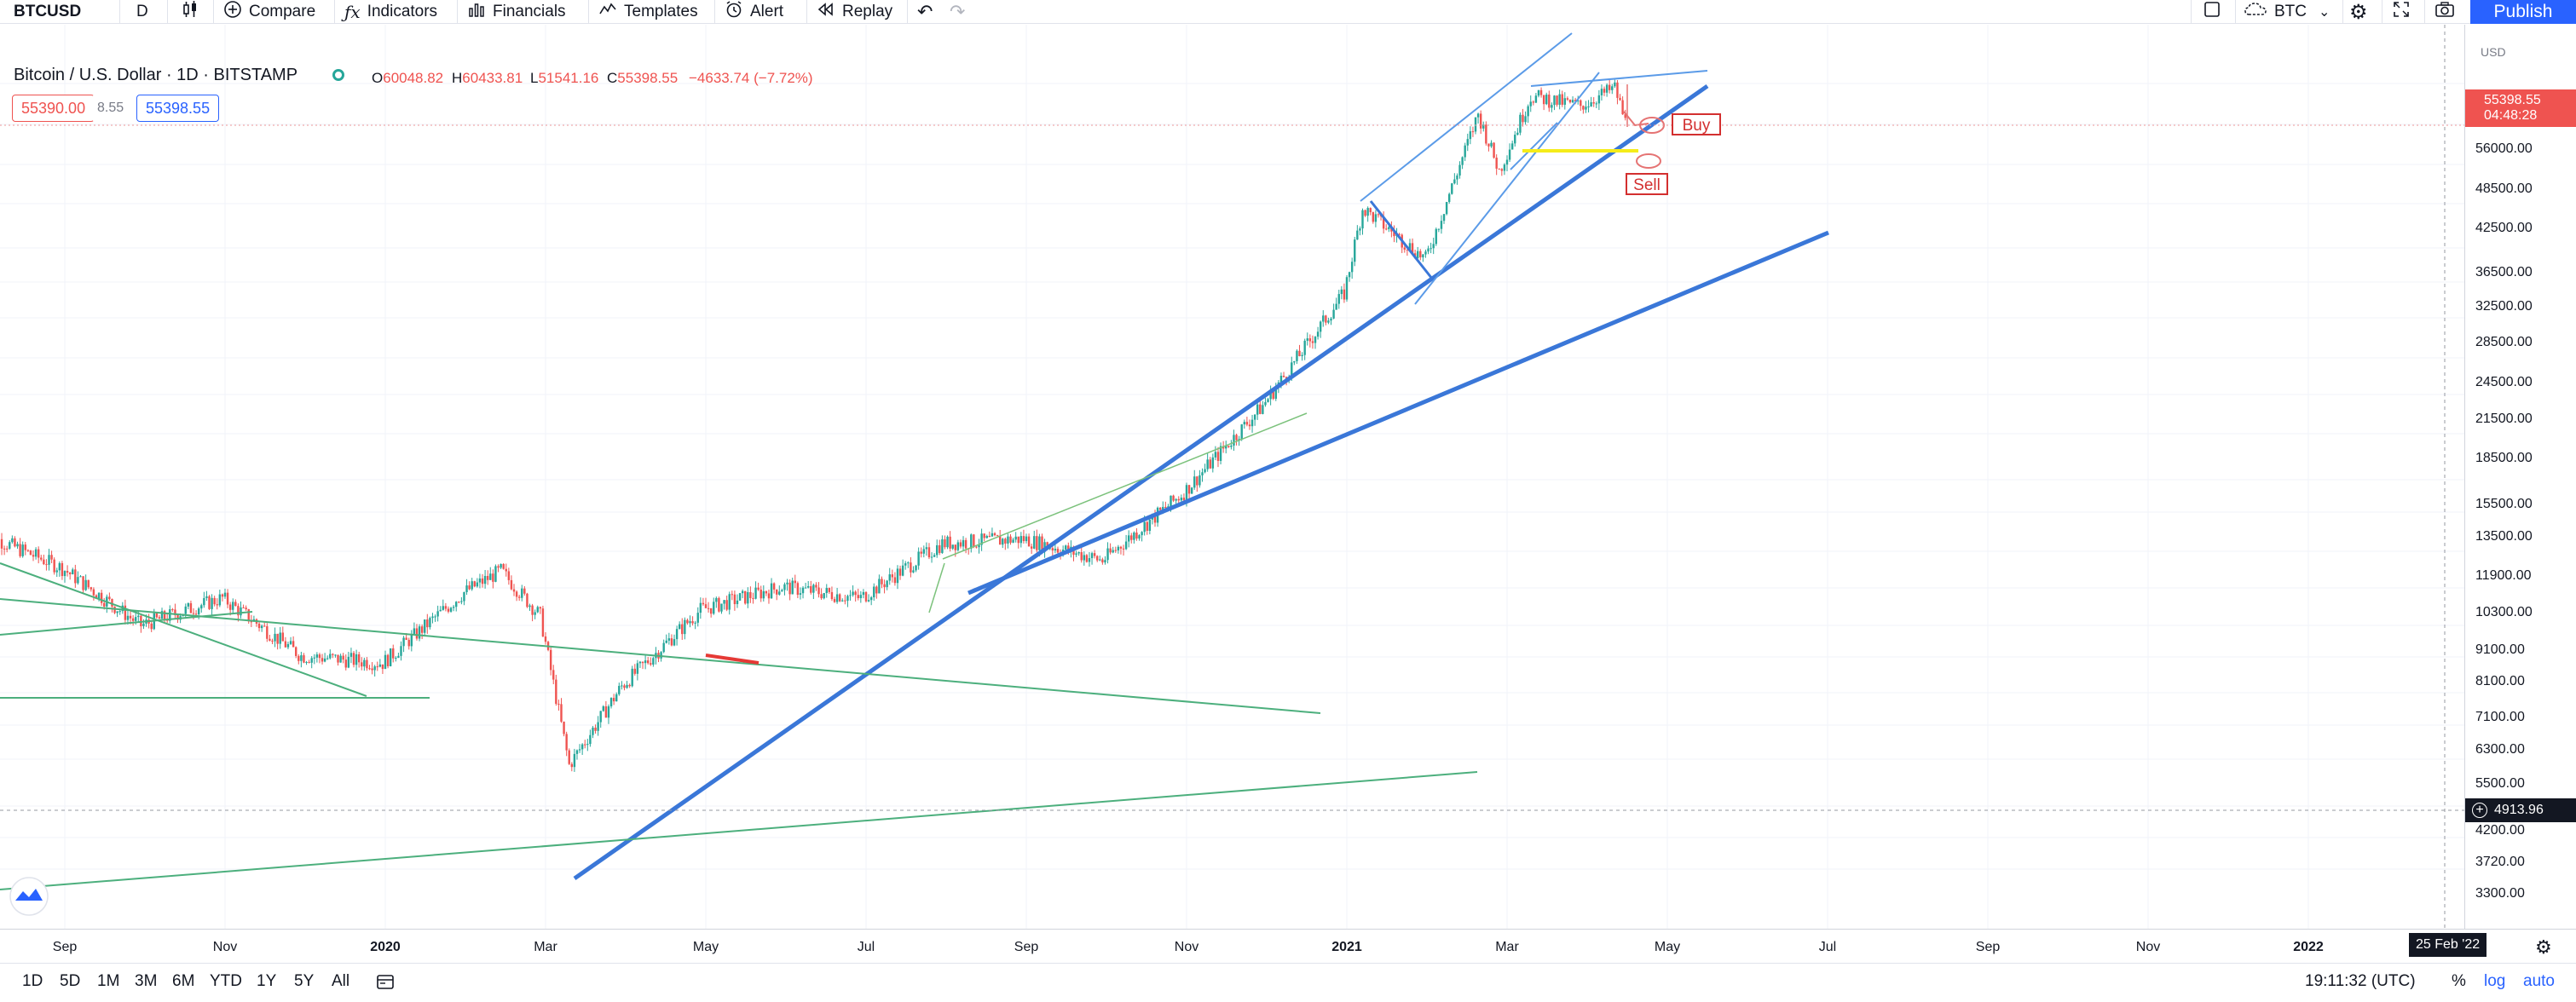 This screenshot has width=2576, height=1002. What do you see at coordinates (2401, 12) in the screenshot?
I see `fullscreen-button` at bounding box center [2401, 12].